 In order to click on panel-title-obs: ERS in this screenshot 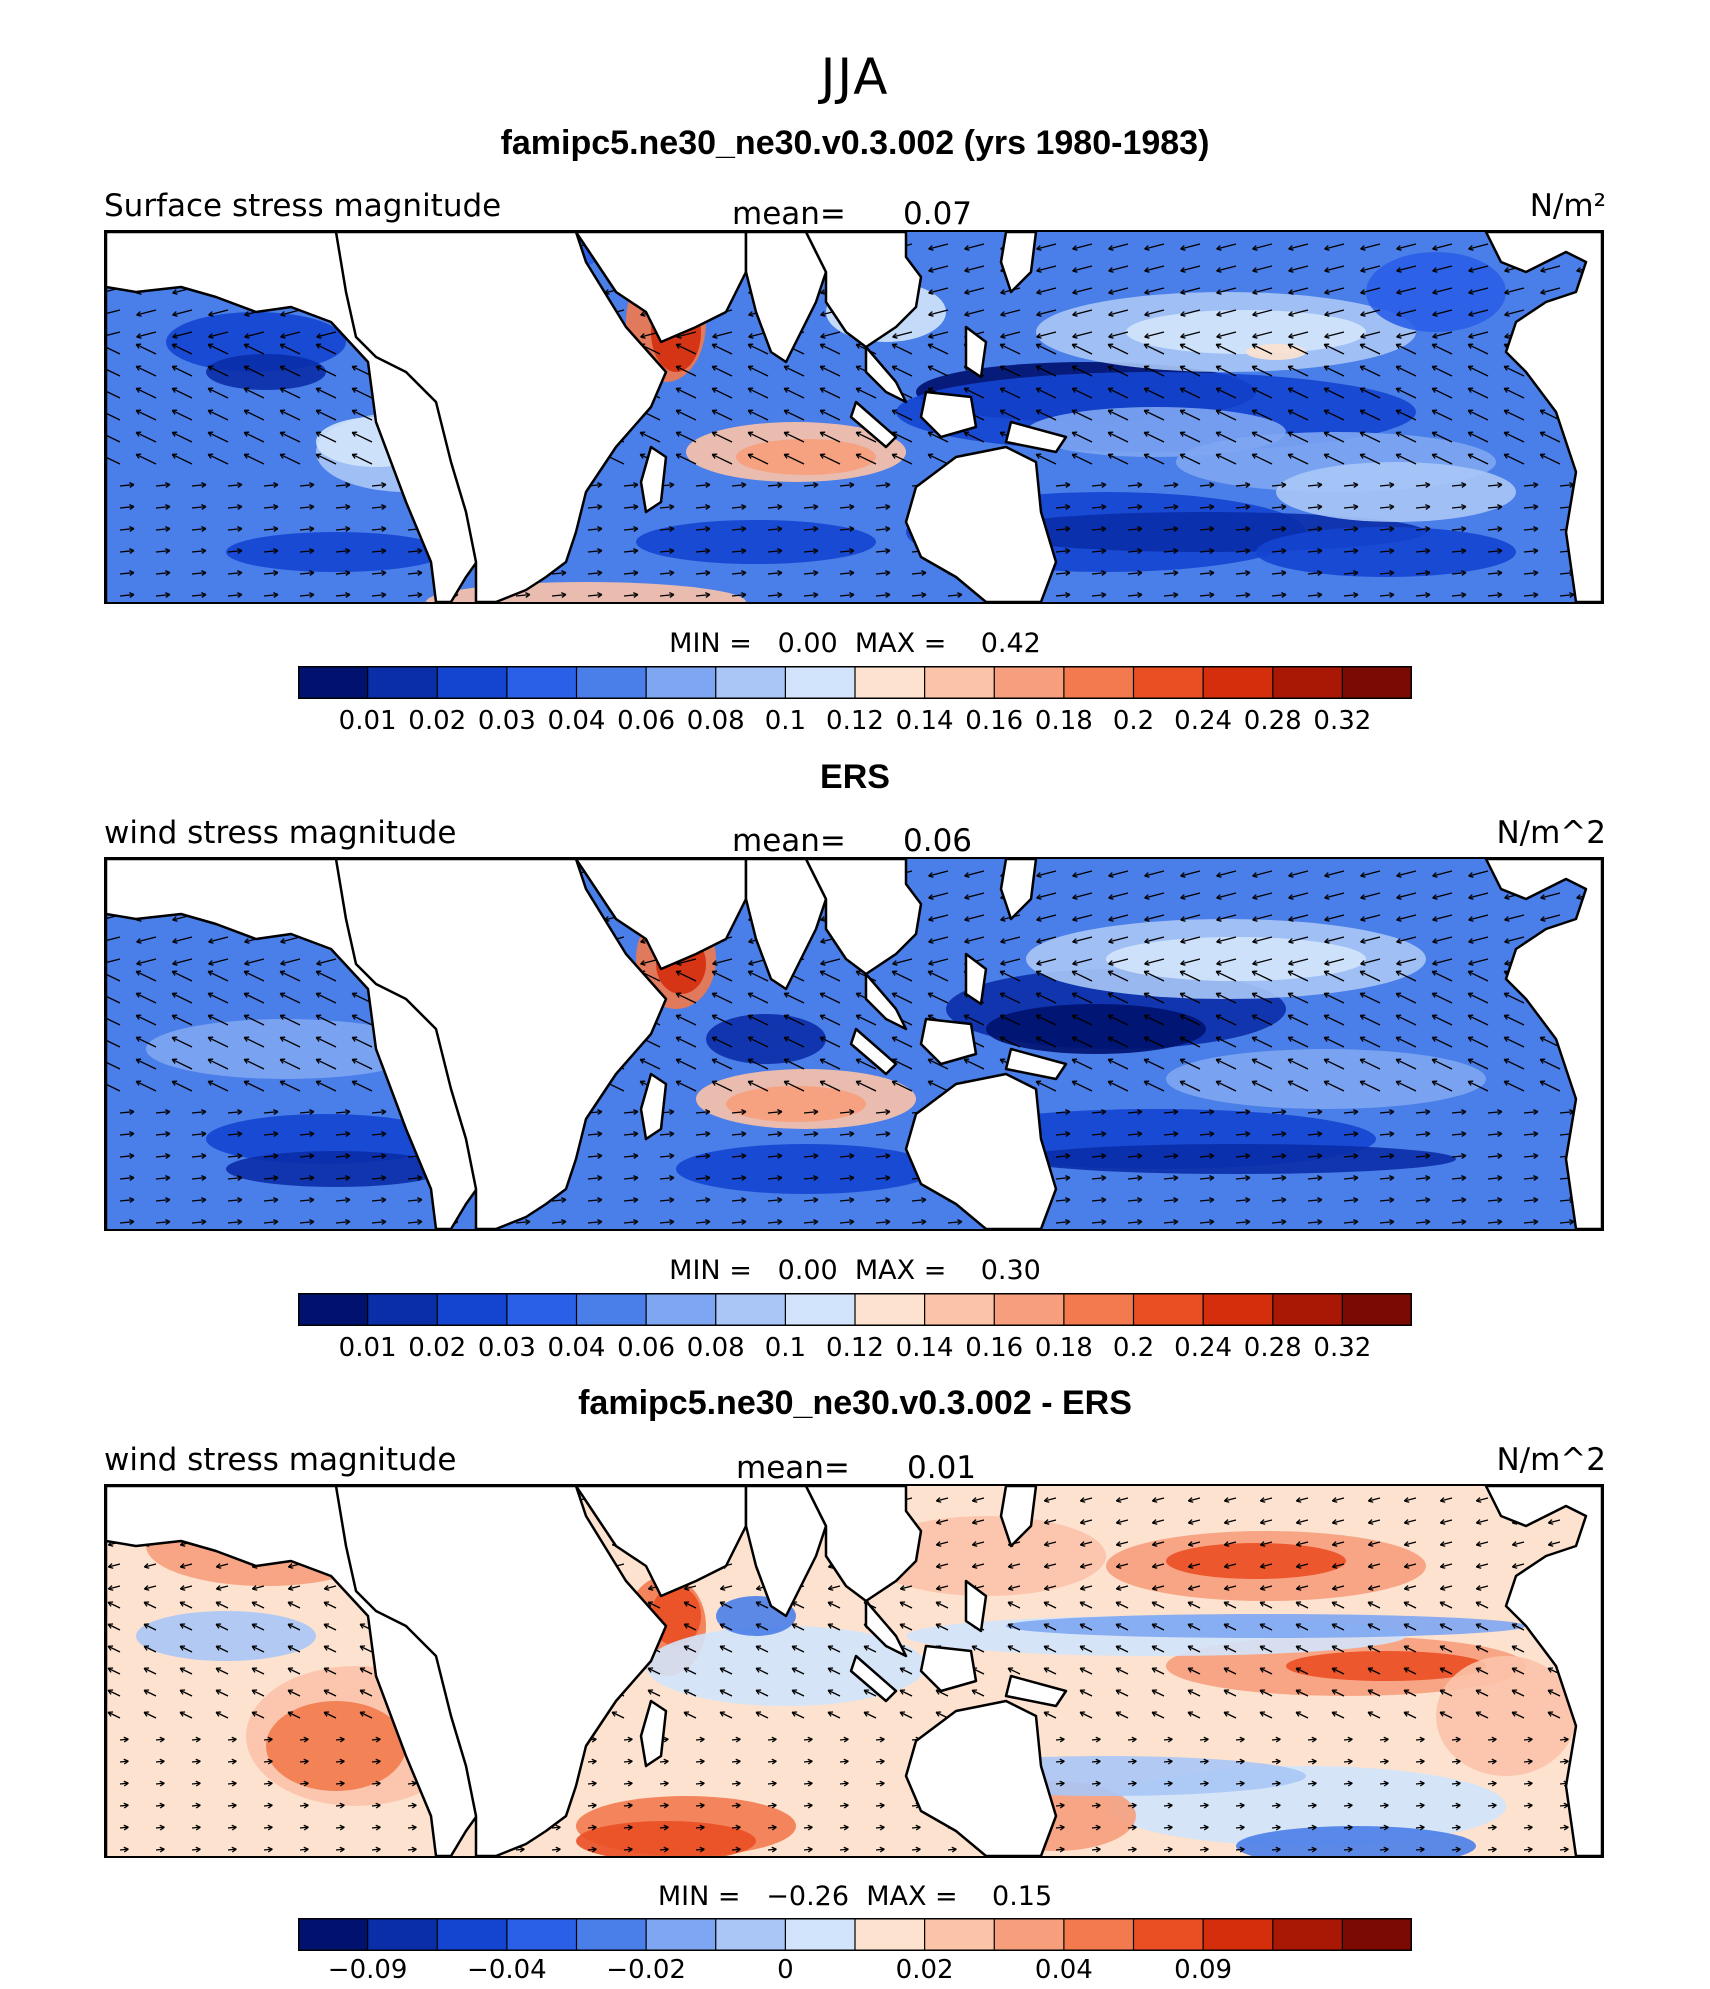, I will do `click(855, 777)`.